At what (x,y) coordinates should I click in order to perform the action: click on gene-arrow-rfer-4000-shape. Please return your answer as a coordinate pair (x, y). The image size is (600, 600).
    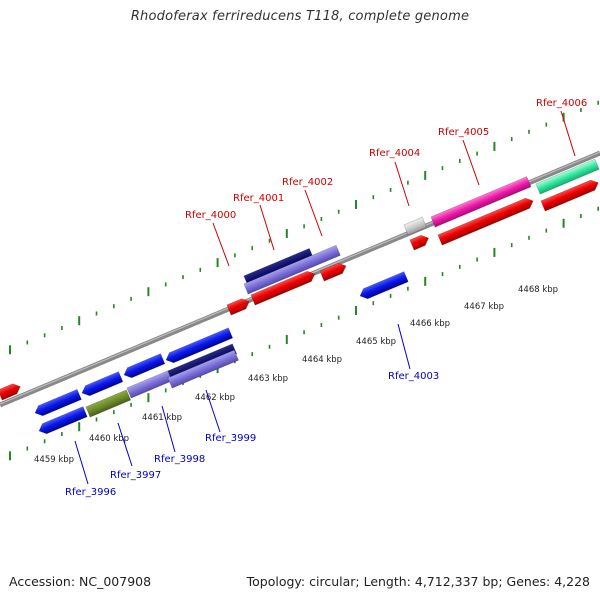
    Looking at the image, I should click on (238, 307).